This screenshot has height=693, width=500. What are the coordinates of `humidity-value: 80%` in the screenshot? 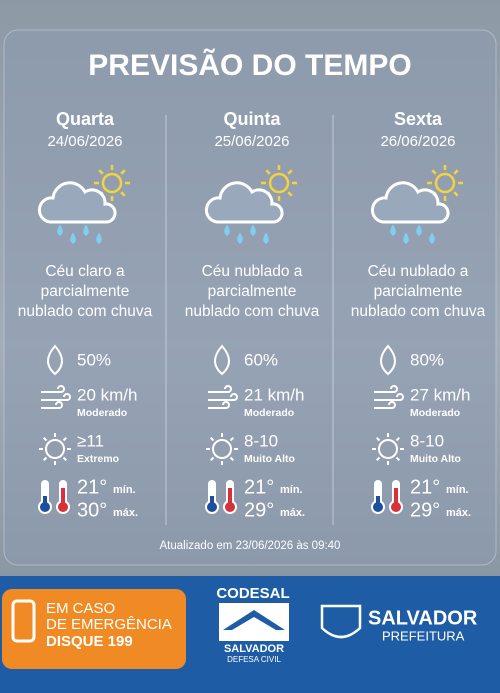 It's located at (427, 359).